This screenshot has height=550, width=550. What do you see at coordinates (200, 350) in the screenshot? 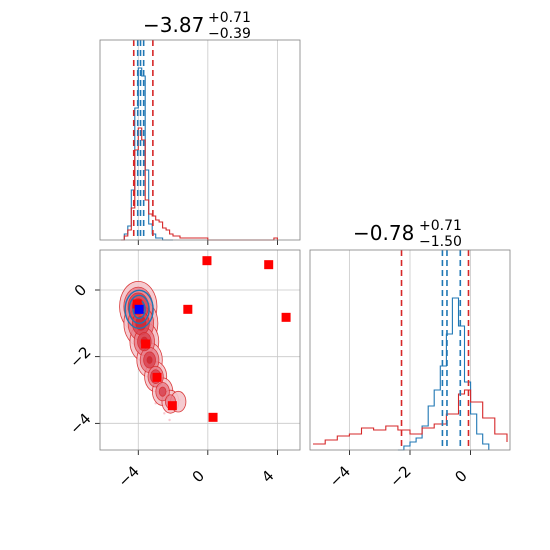
I see `frame-joint` at bounding box center [200, 350].